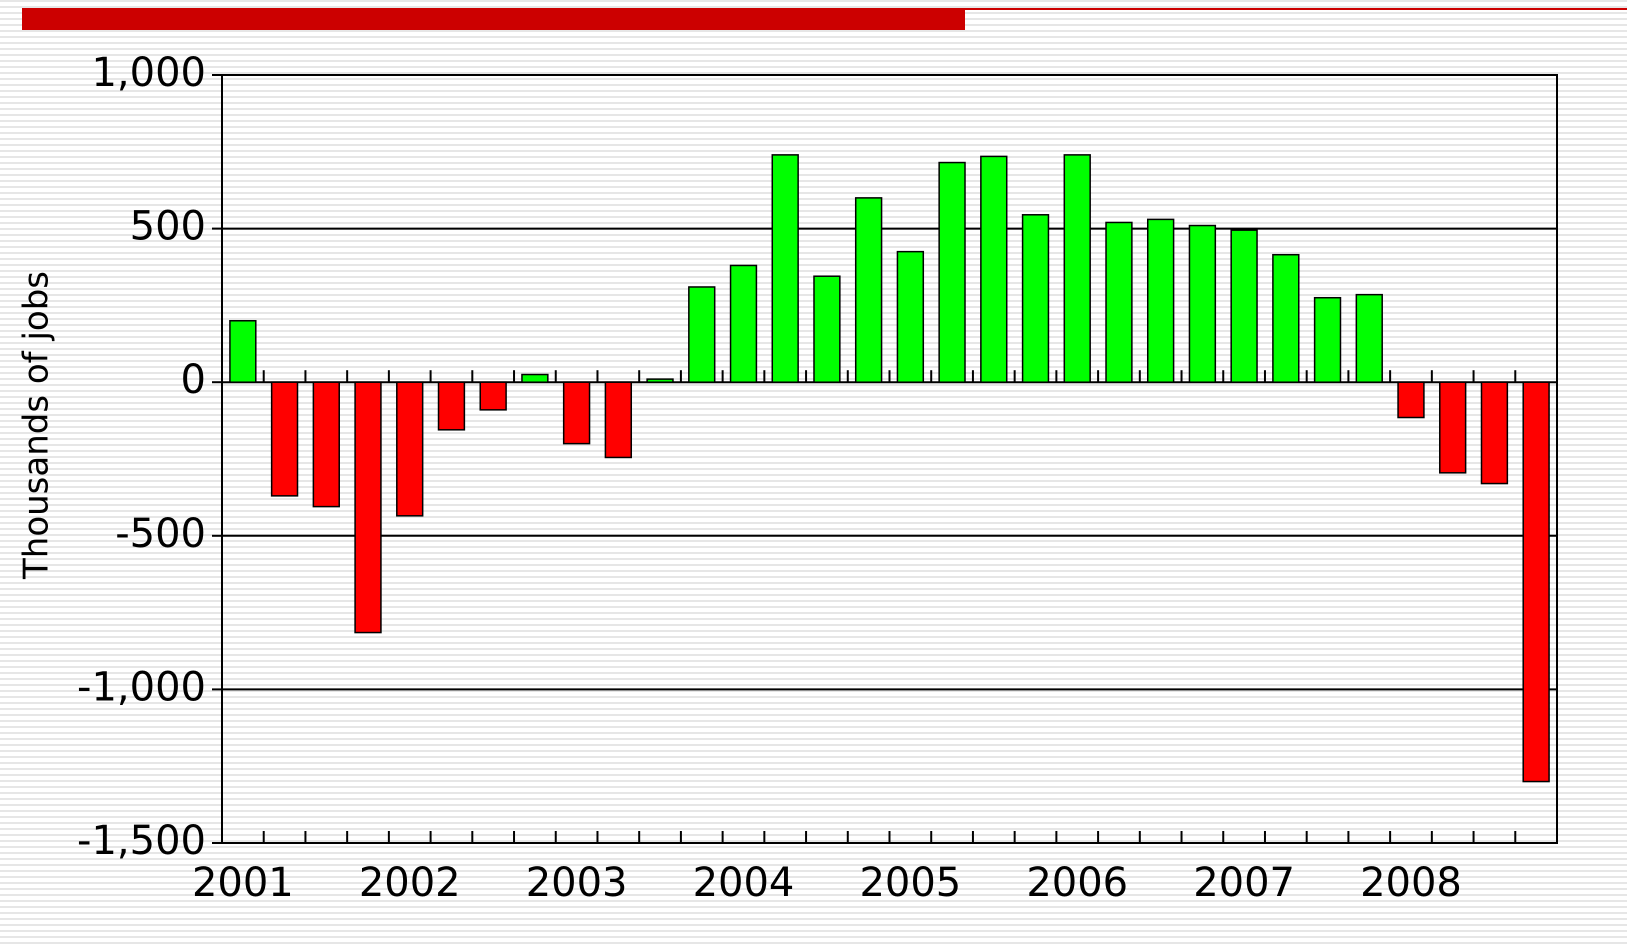  I want to click on x-tick-label: 2004, so click(744, 883).